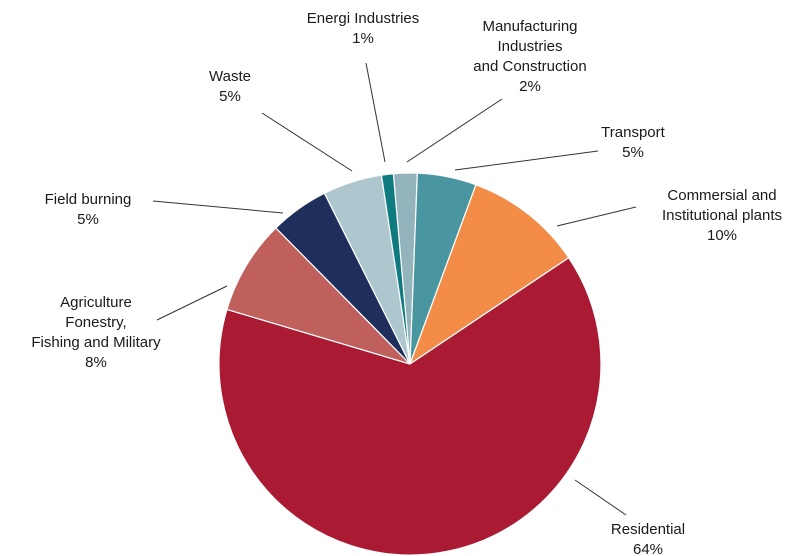 This screenshot has width=798, height=556. Describe the element at coordinates (88, 199) in the screenshot. I see `slice-name-line: Field burning` at that location.